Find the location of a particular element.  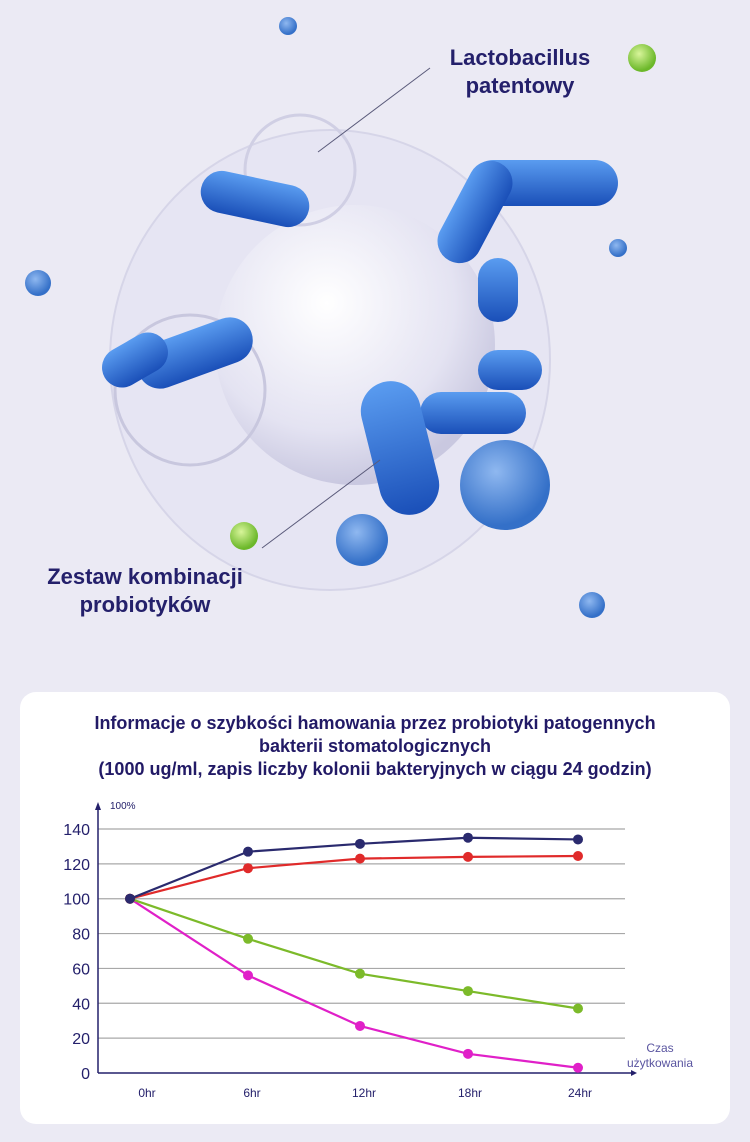

y-tick-label: 100 is located at coordinates (76, 900).